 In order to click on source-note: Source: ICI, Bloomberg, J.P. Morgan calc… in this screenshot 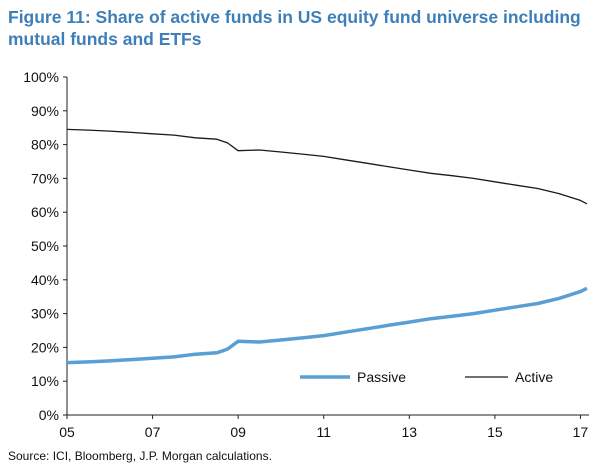, I will do `click(140, 456)`.